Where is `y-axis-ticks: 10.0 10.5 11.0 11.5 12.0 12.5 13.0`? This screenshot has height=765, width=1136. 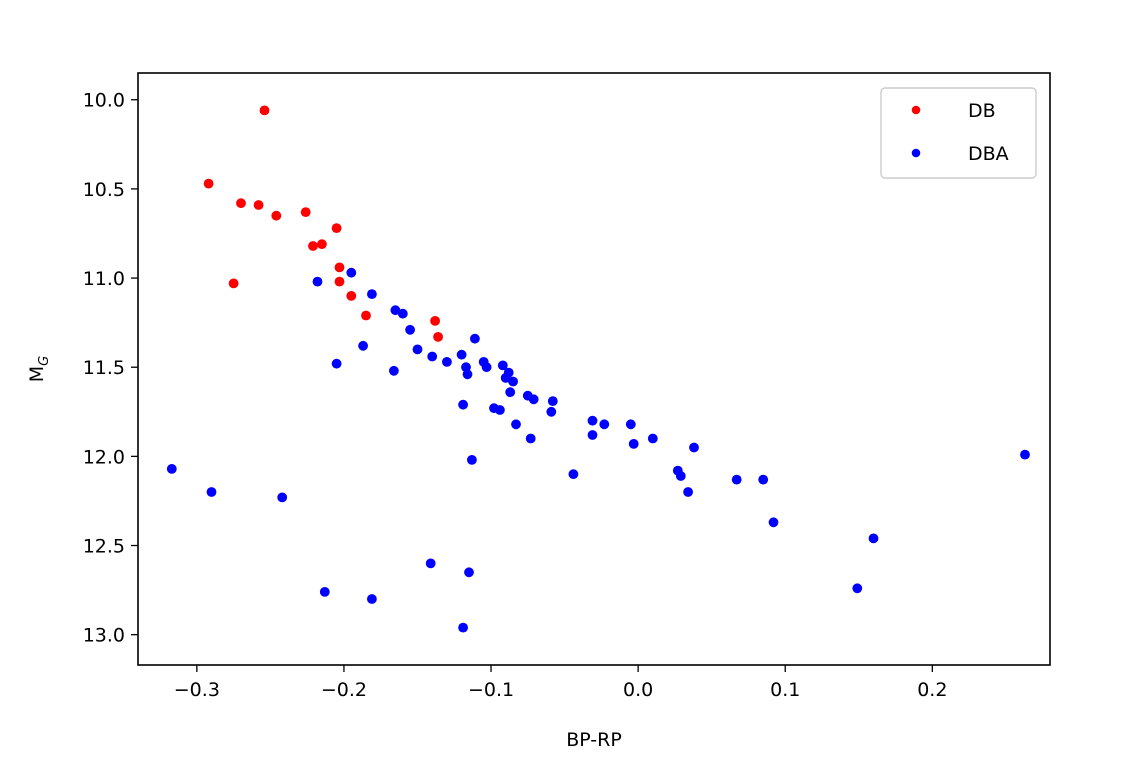 y-axis-ticks: 10.0 10.5 11.0 11.5 12.0 12.5 13.0 is located at coordinates (110, 368).